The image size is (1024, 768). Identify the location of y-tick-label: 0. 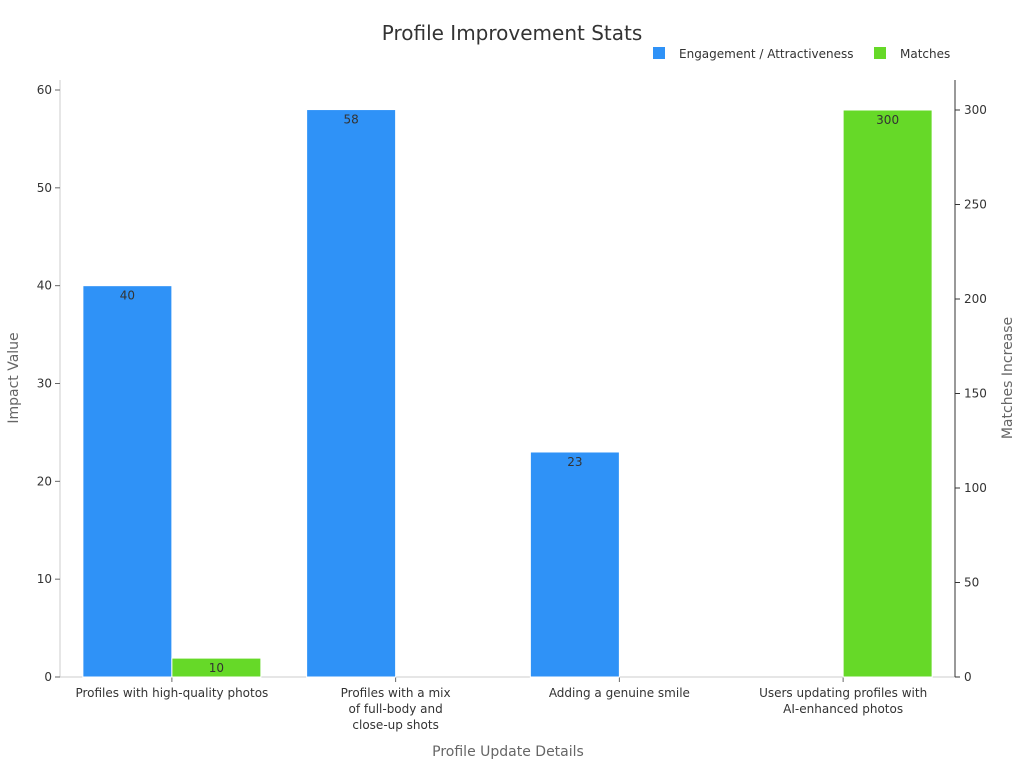
(48, 677).